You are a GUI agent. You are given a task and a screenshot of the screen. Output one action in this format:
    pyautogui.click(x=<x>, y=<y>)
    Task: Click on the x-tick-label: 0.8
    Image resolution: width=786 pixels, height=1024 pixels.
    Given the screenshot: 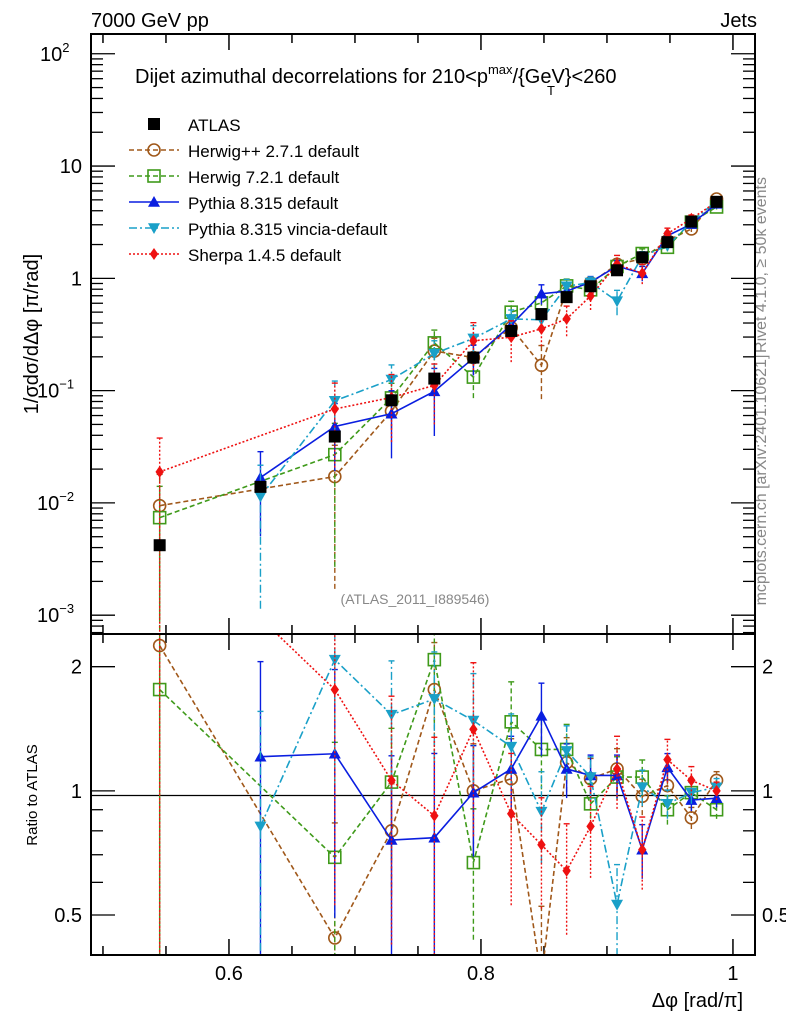 What is the action you would take?
    pyautogui.click(x=481, y=974)
    